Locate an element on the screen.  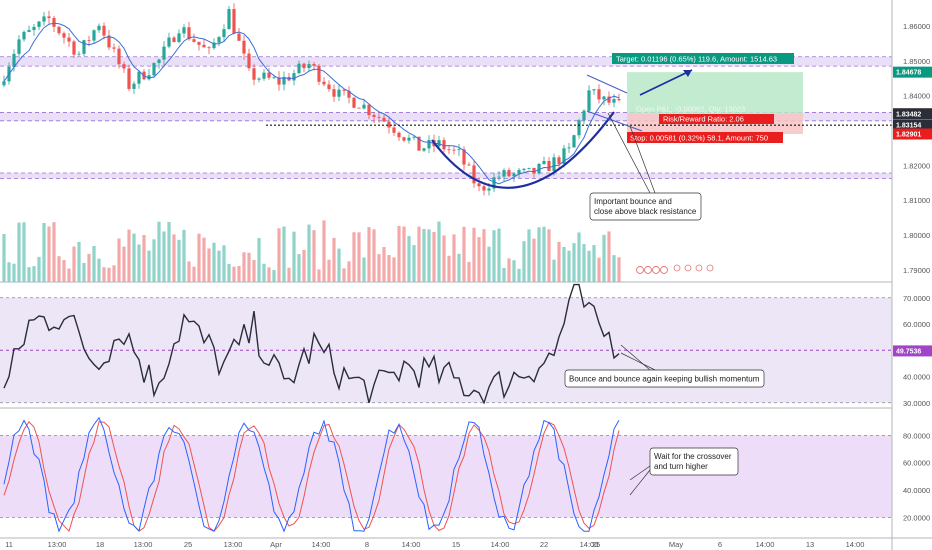
time-tick: 15 is located at coordinates (456, 544).